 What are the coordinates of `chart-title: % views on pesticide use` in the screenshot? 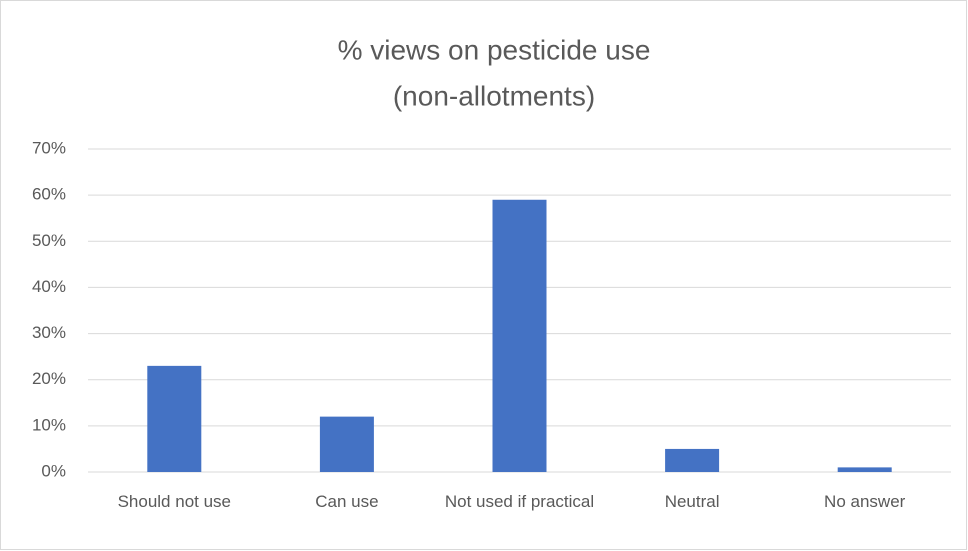 It's located at (494, 49).